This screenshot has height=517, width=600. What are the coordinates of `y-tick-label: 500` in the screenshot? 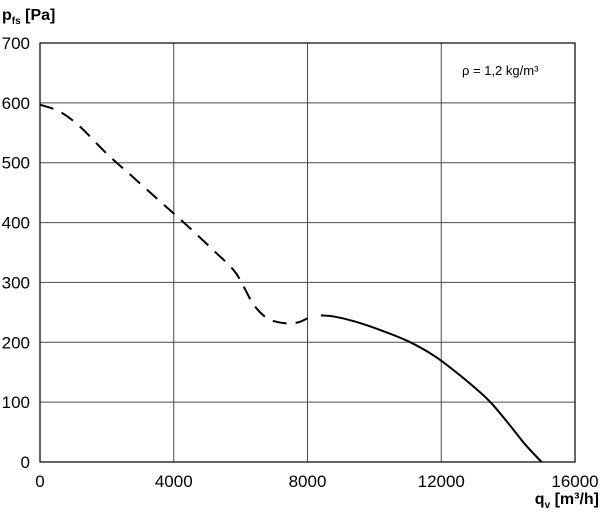 It's located at (16, 163).